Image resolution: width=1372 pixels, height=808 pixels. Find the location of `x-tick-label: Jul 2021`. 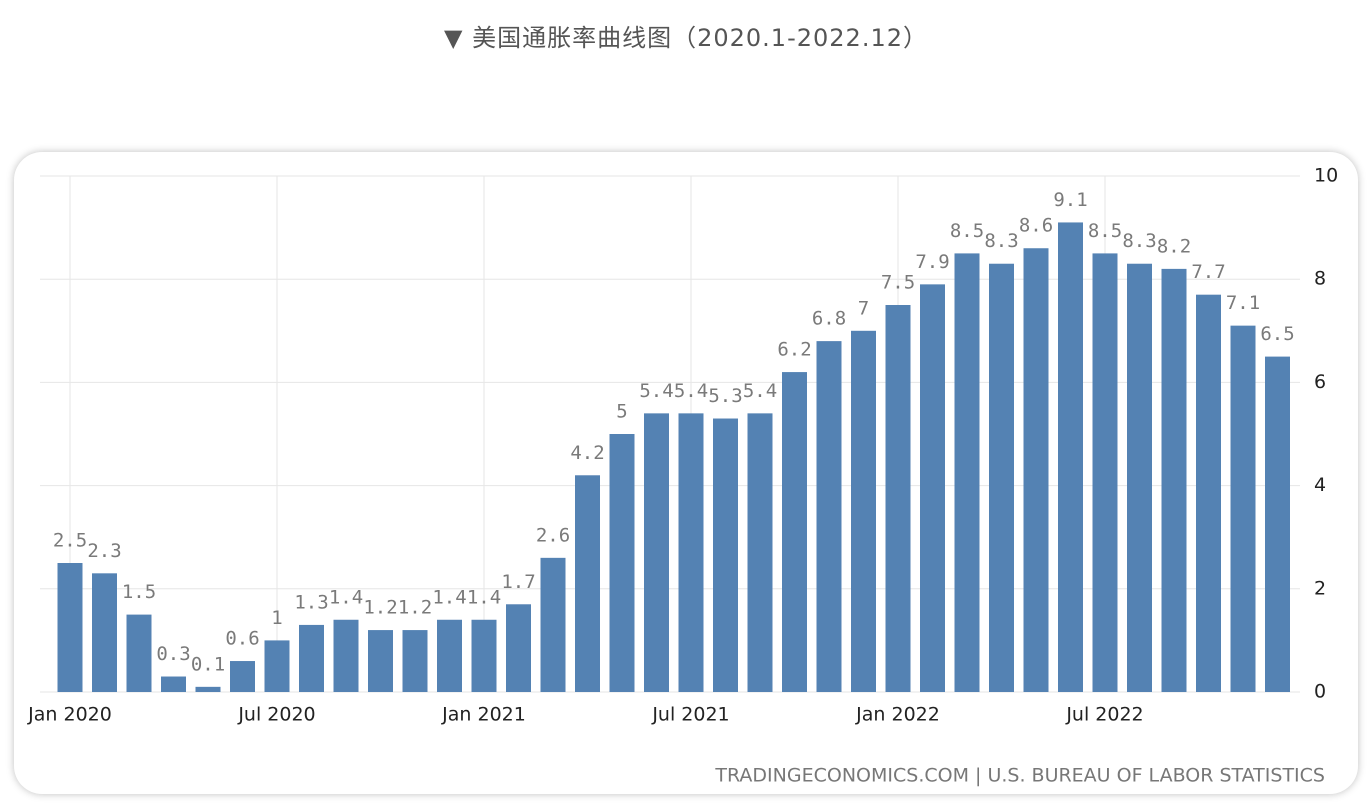

x-tick-label: Jul 2021 is located at coordinates (690, 715).